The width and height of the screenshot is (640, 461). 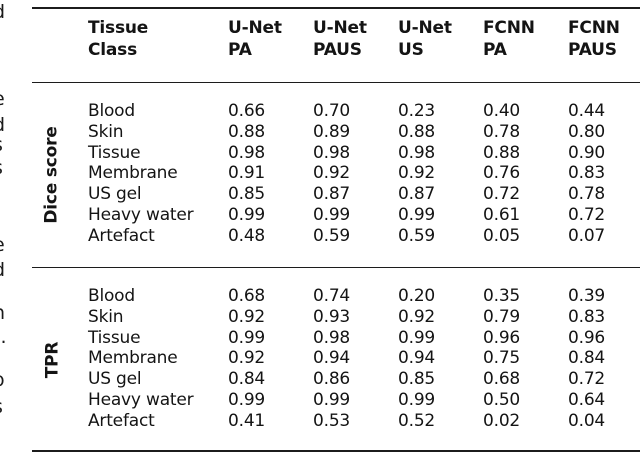 What do you see at coordinates (364, 421) in the screenshot?
I see `table-row: Artefact 0.41 0.53 0.52 0.02 0.04` at bounding box center [364, 421].